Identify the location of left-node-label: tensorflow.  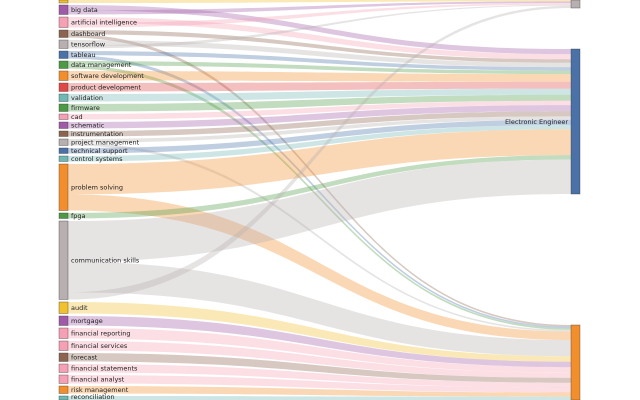
(88, 45).